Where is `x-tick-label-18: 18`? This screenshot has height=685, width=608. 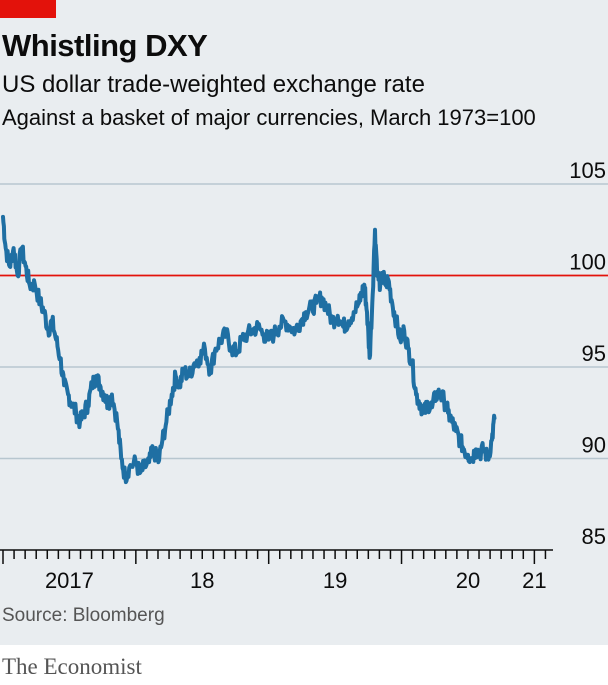 x-tick-label-18: 18 is located at coordinates (202, 580).